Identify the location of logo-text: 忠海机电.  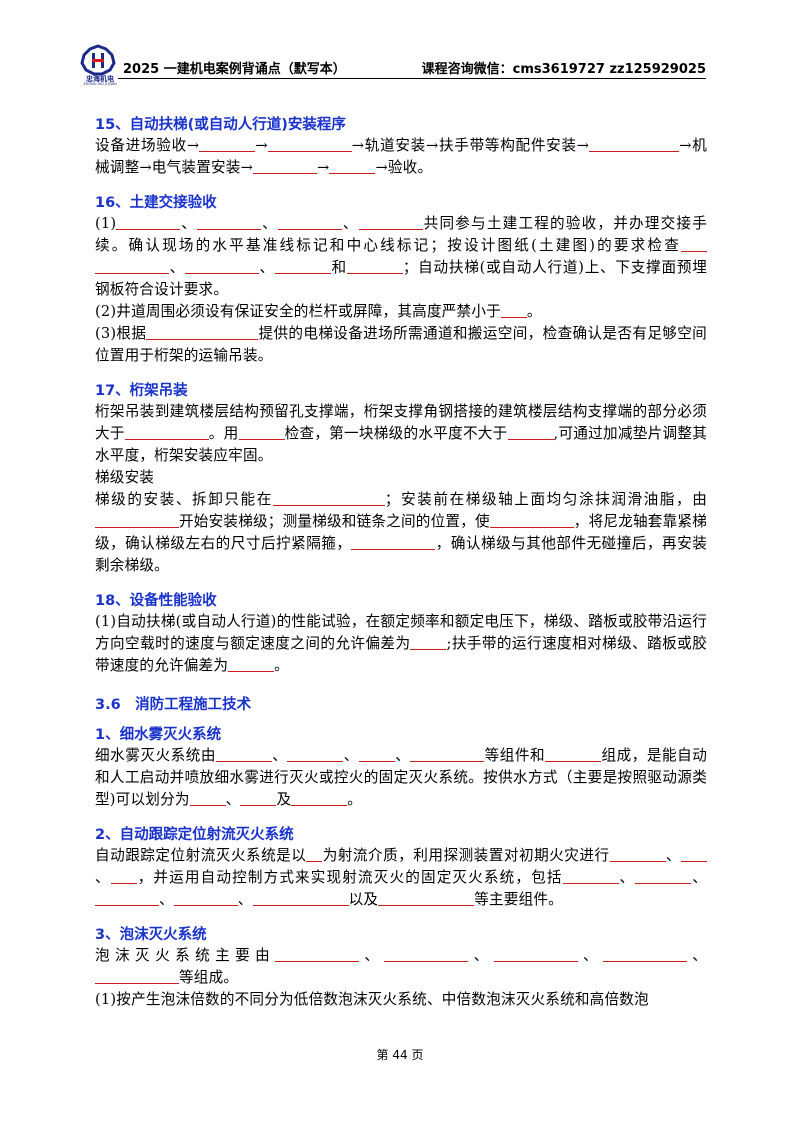
(100, 79).